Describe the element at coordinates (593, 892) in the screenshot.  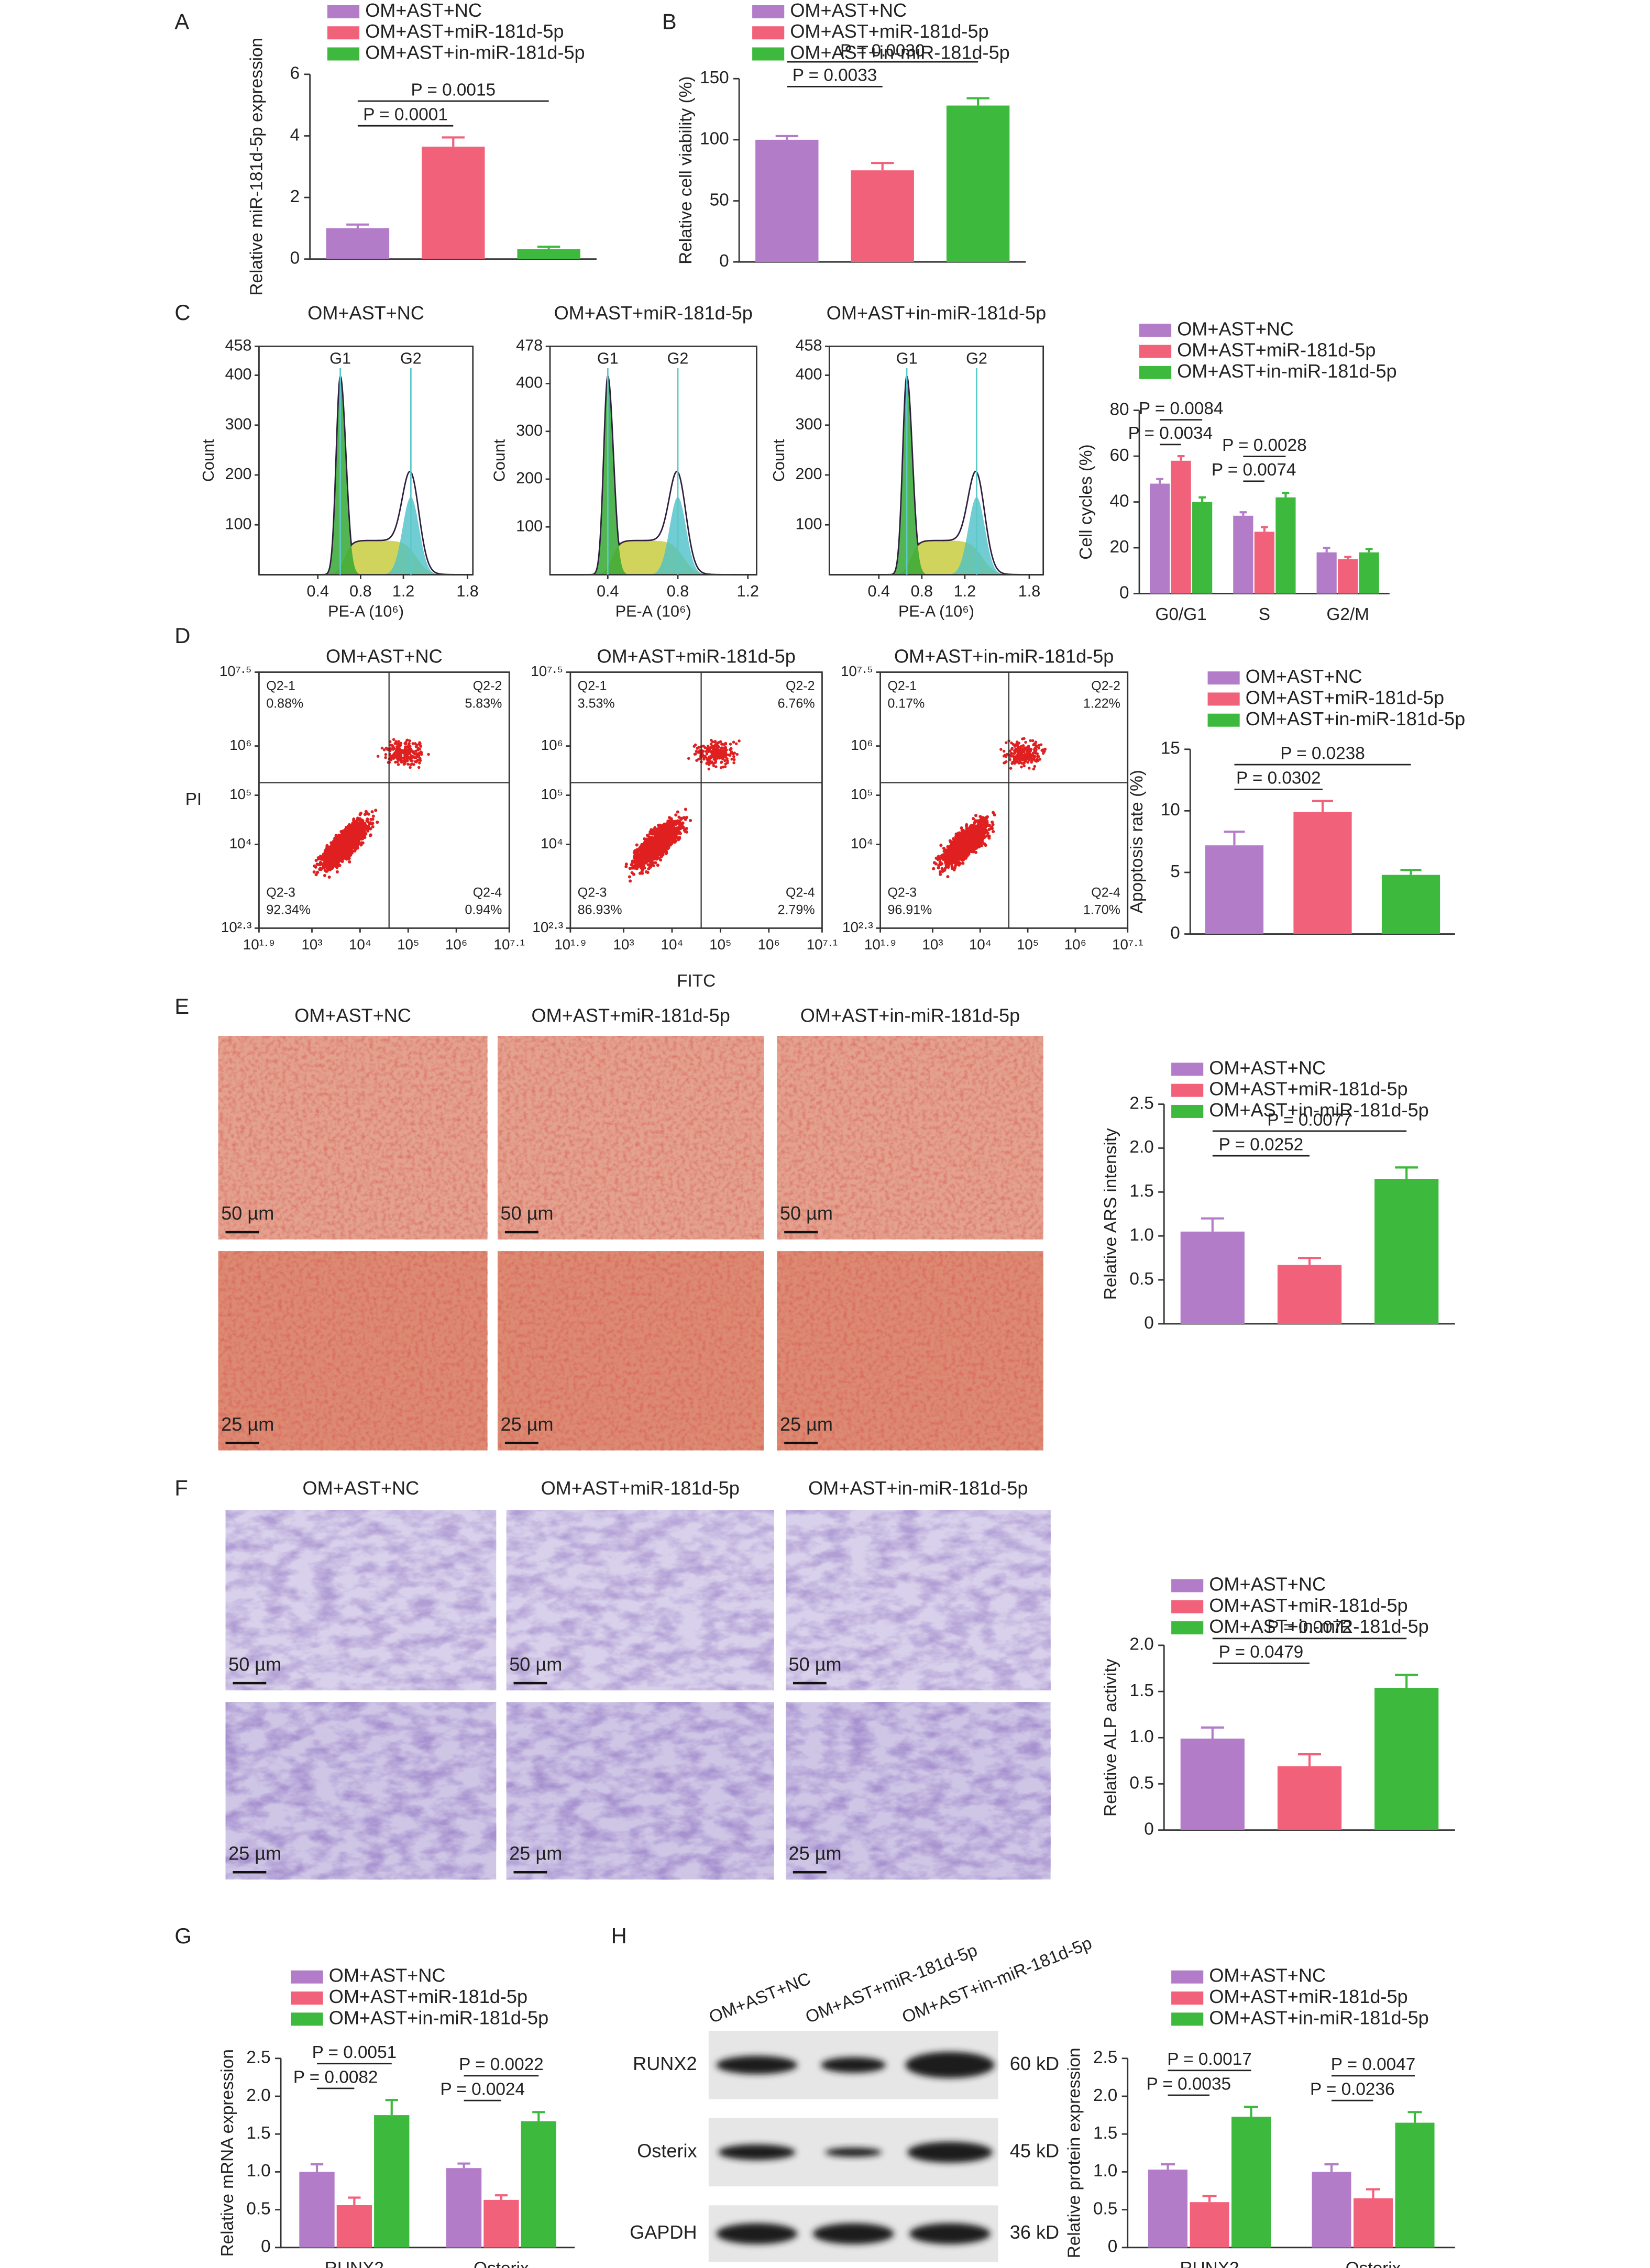
I see `quadrant-name: Q2-3` at that location.